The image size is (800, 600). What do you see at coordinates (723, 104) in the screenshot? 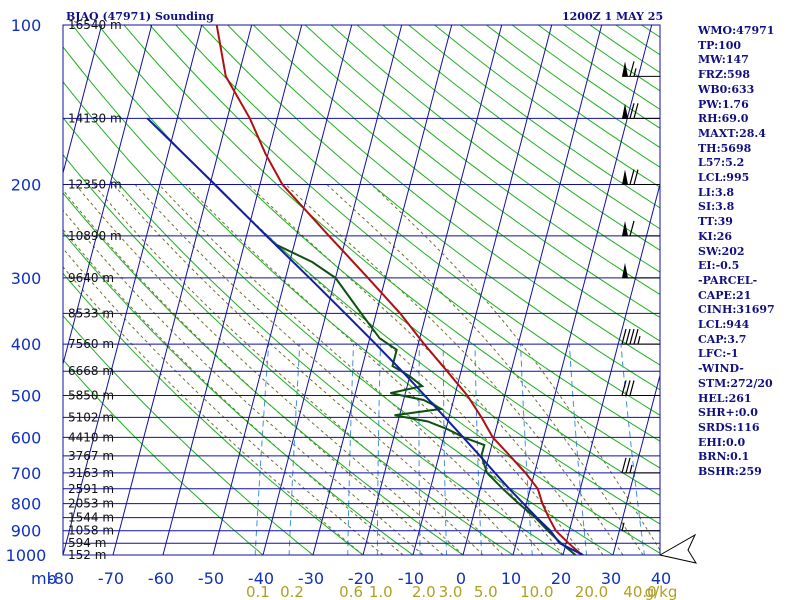
I see `index-line: PW:1.76` at bounding box center [723, 104].